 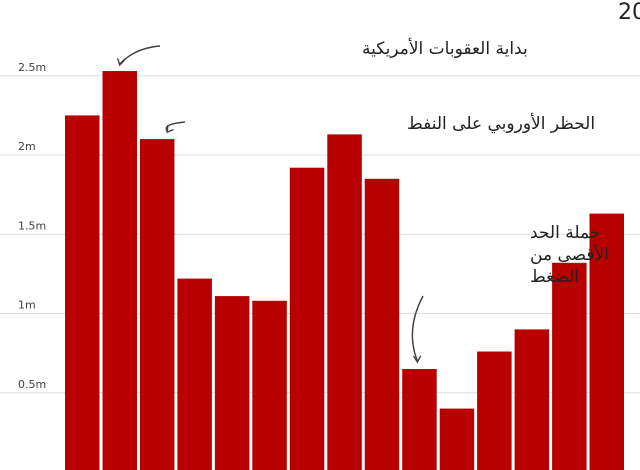 I want to click on annotation-label: الحظر الأوروبي على النفط, so click(x=501, y=123).